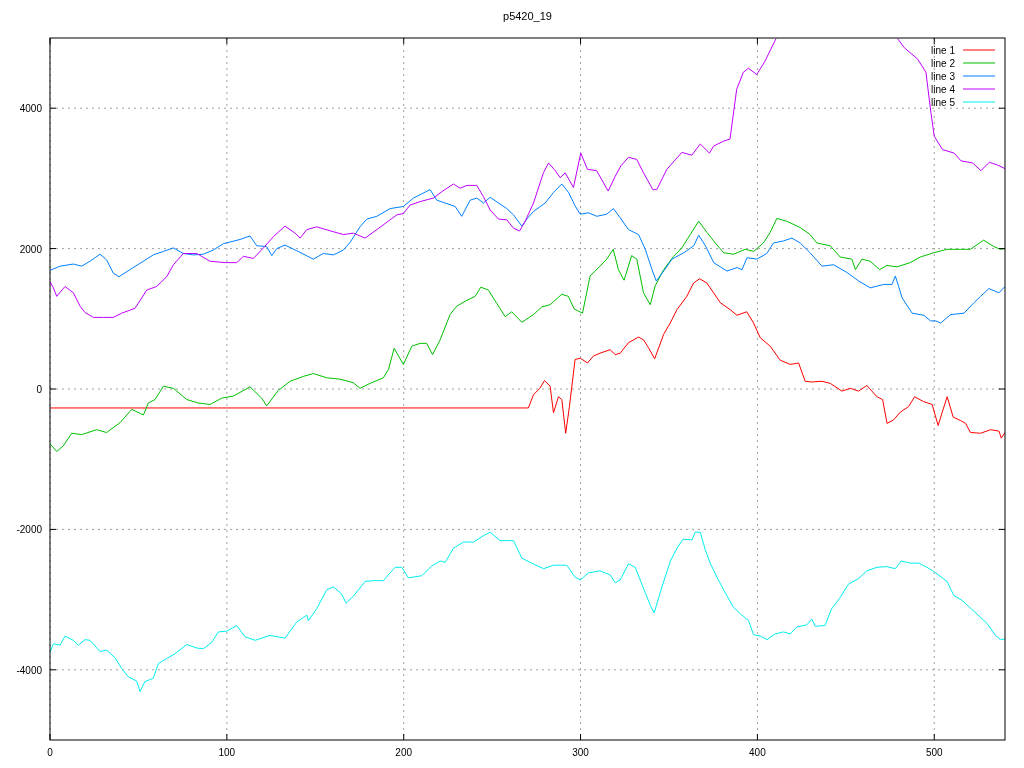 This screenshot has width=1024, height=768. What do you see at coordinates (943, 63) in the screenshot?
I see `legend-label: line 2` at bounding box center [943, 63].